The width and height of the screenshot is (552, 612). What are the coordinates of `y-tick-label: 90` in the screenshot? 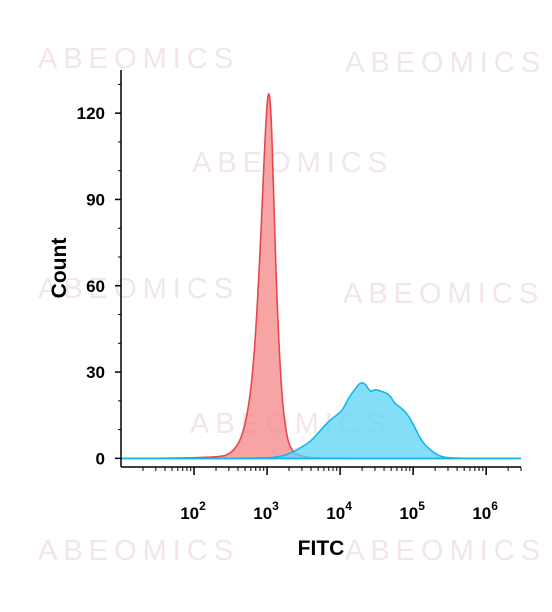 It's located at (95, 199).